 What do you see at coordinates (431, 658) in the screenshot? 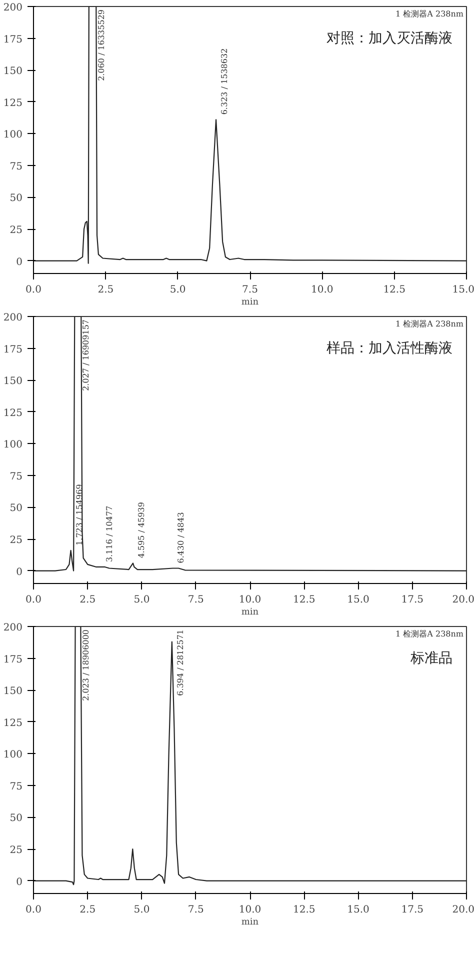
I see `text: 标准品` at bounding box center [431, 658].